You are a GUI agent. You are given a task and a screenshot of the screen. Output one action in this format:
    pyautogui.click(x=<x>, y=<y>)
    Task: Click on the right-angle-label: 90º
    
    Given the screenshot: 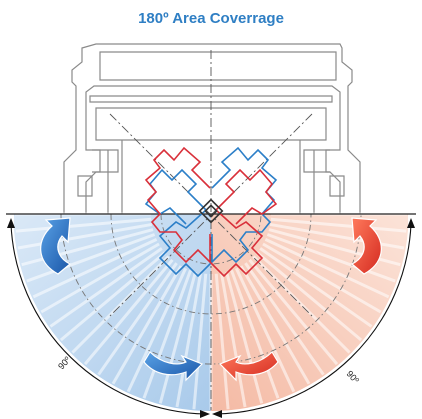 What is the action you would take?
    pyautogui.click(x=353, y=377)
    